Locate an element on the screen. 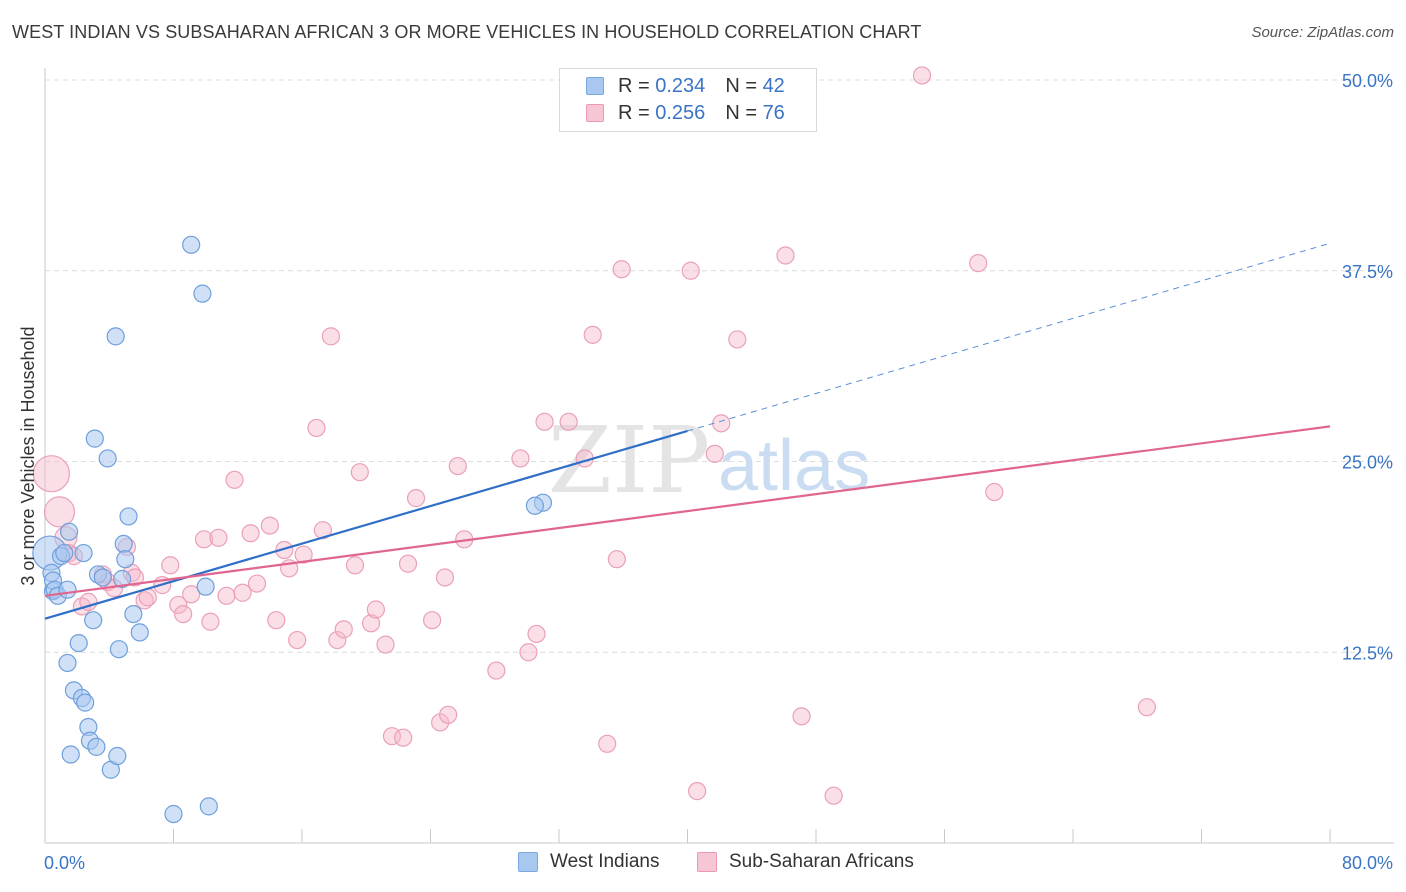 The width and height of the screenshot is (1406, 892). y-tick-label: 25.0% is located at coordinates (1367, 463).